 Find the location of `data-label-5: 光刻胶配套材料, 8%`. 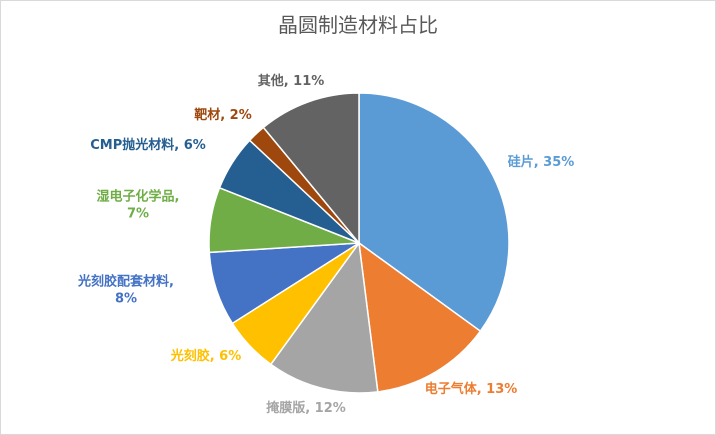

data-label-5: 光刻胶配套材料, 8% is located at coordinates (125, 290).